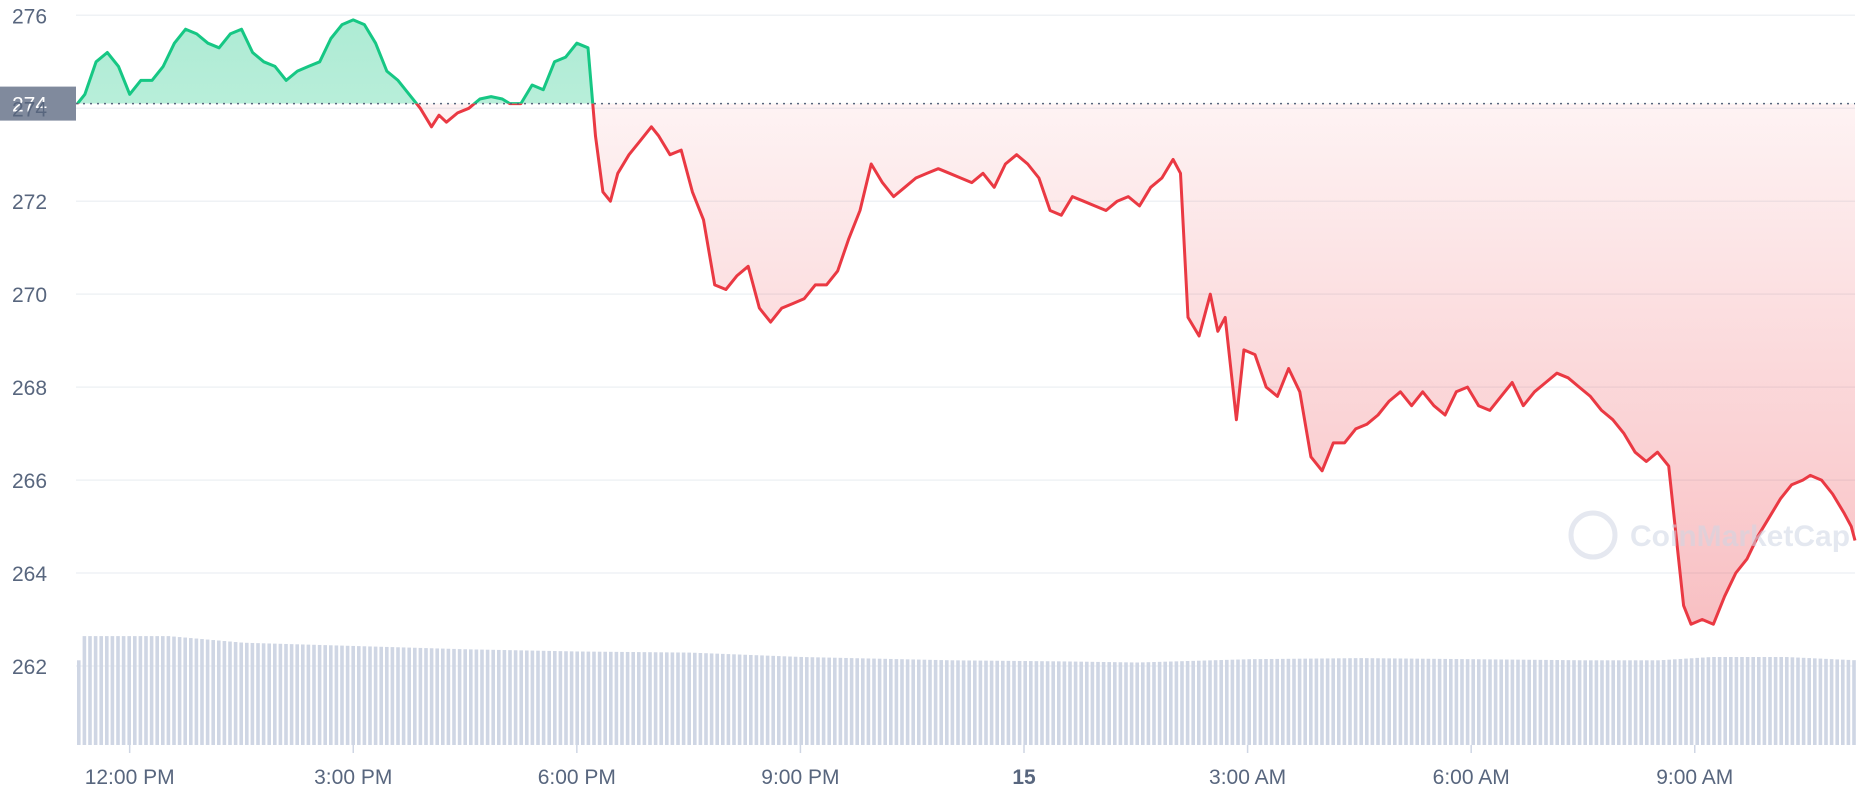 The image size is (1858, 800). Describe the element at coordinates (1740, 536) in the screenshot. I see `watermark-text: CoinMarketCap` at that location.